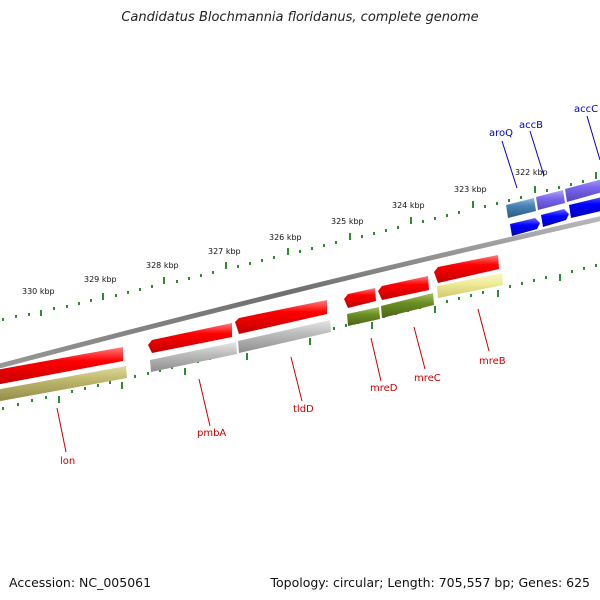 The image size is (600, 600). Describe the element at coordinates (67, 461) in the screenshot. I see `gene-label-lon: lon` at that location.